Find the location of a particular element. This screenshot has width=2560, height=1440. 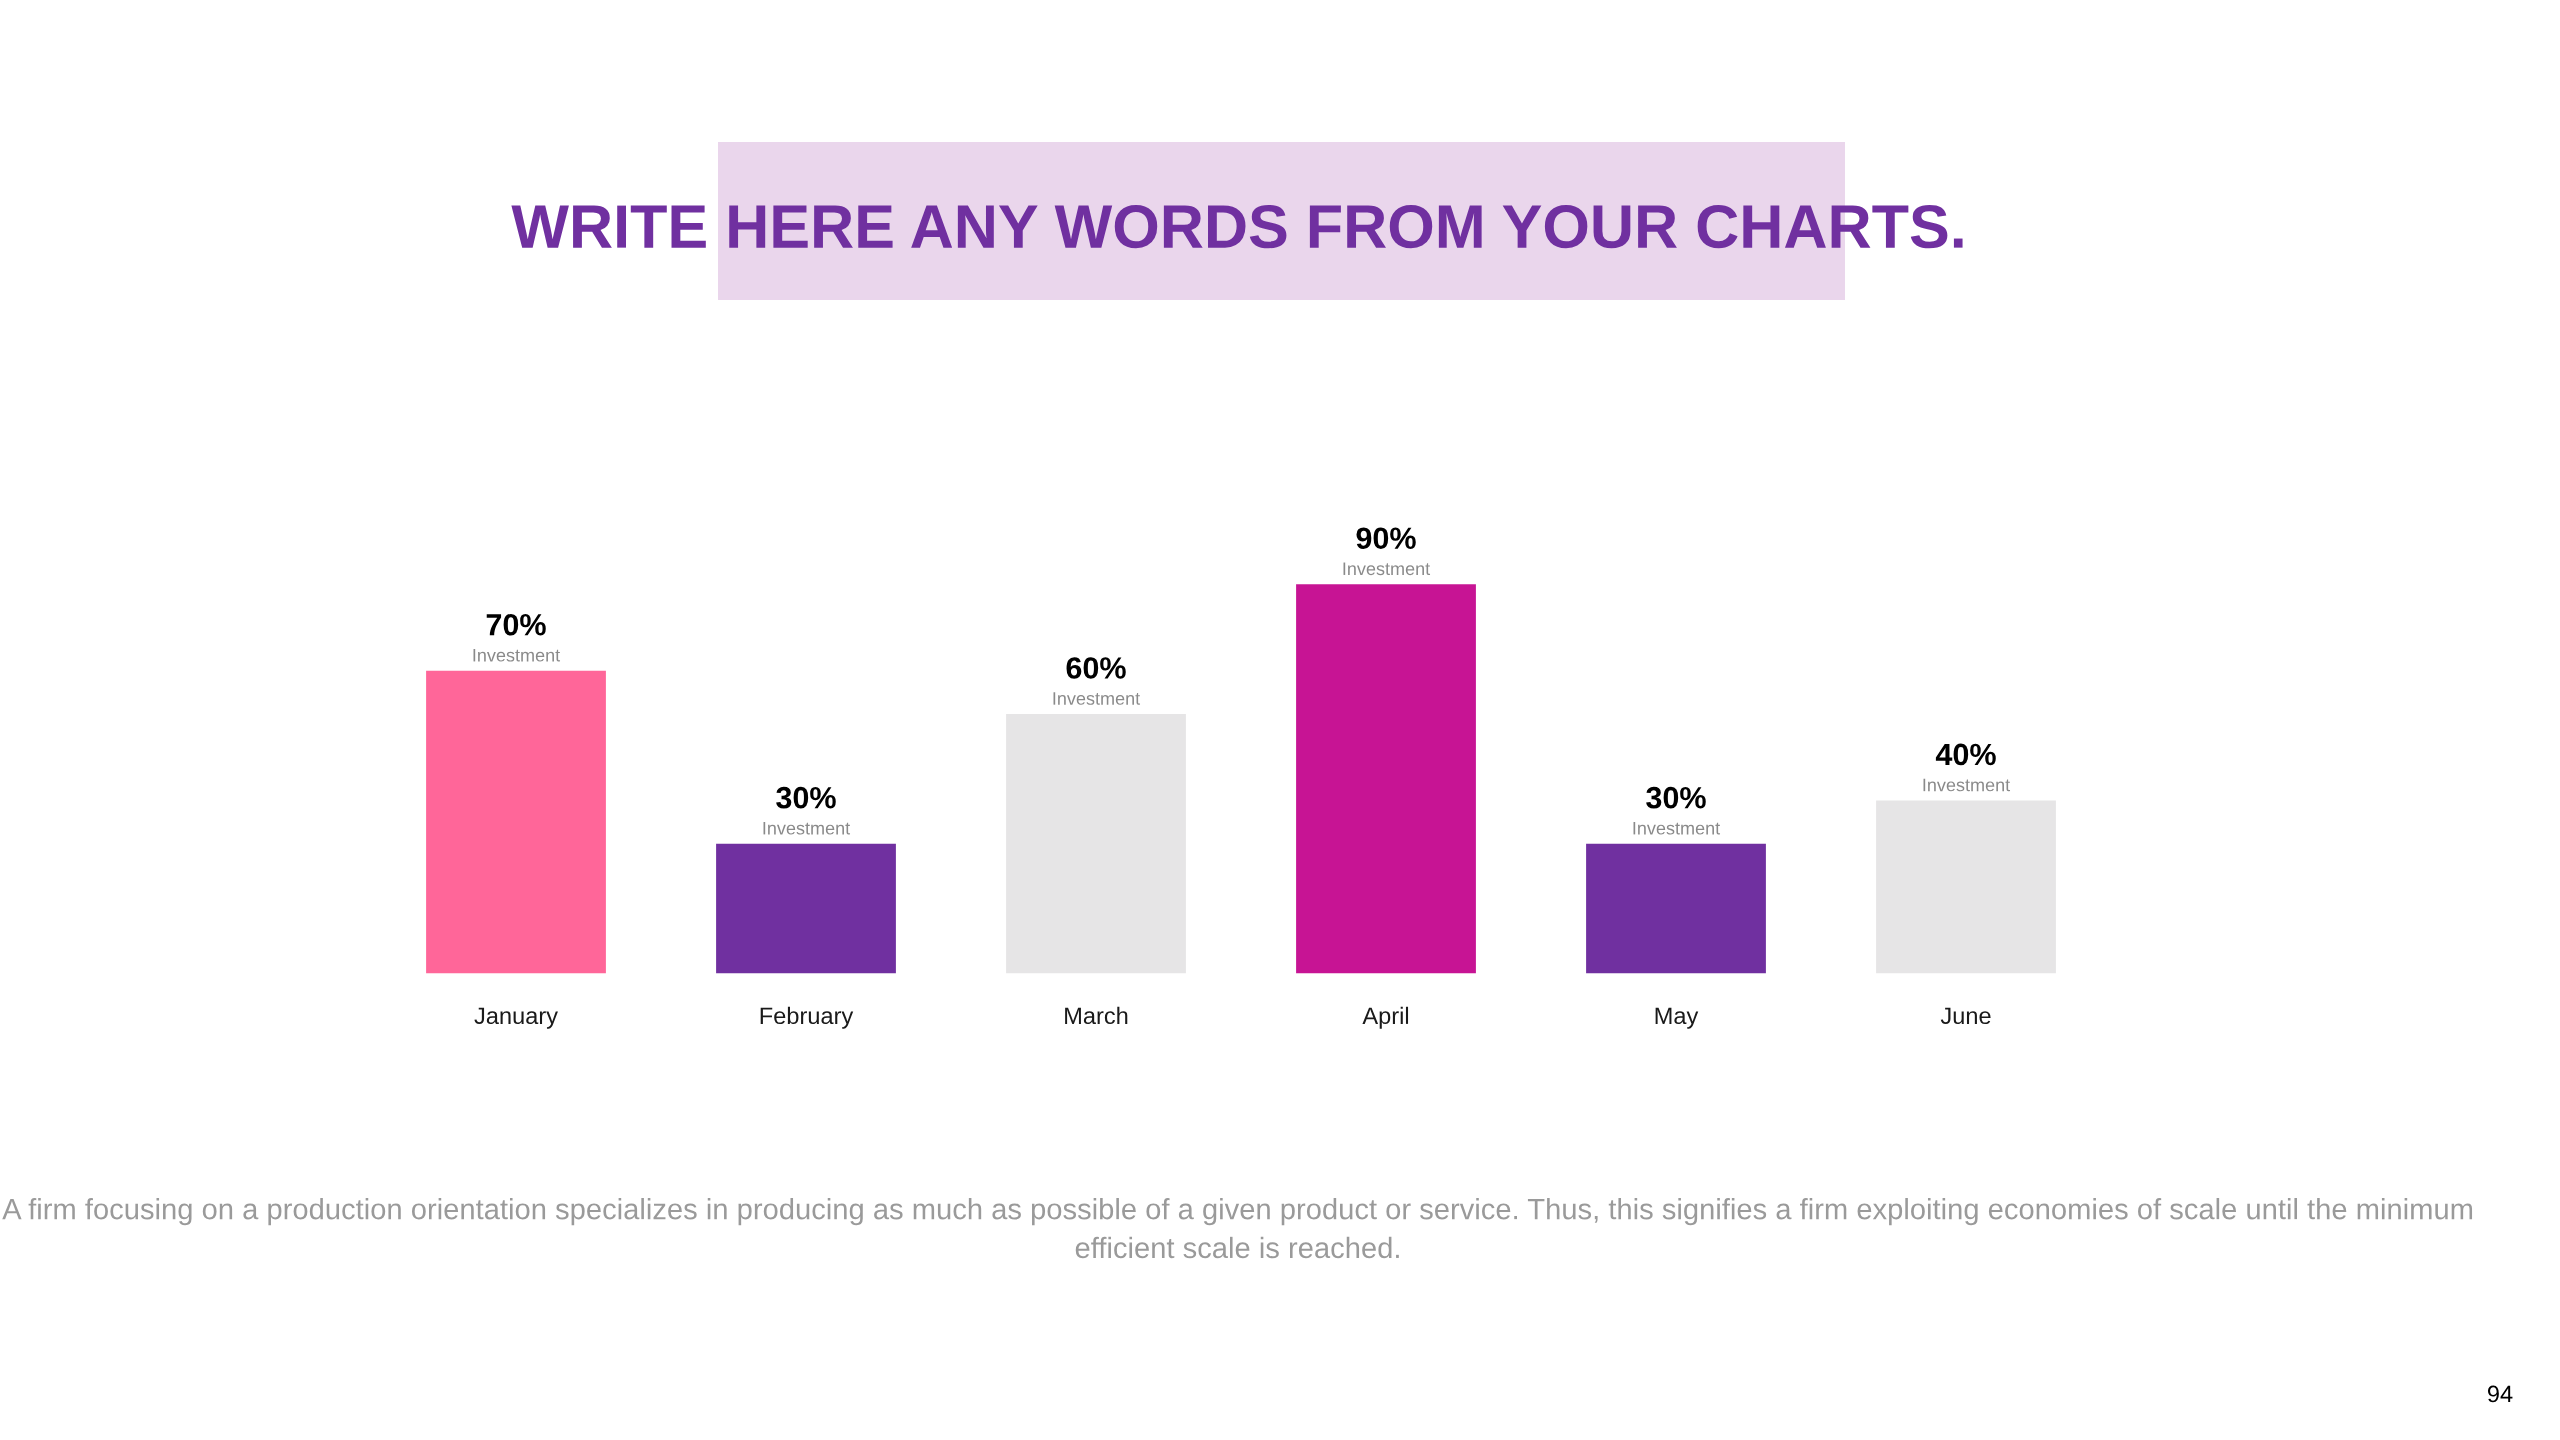

data-label: 60% is located at coordinates (1096, 668).